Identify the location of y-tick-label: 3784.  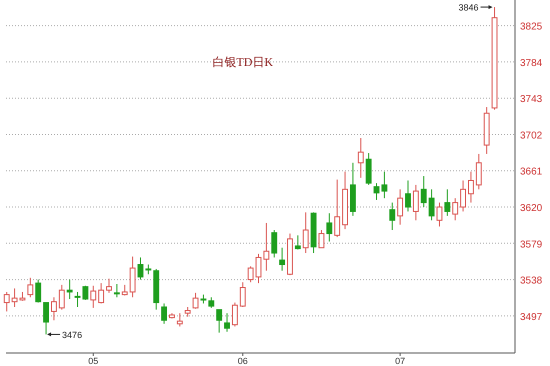
(531, 63).